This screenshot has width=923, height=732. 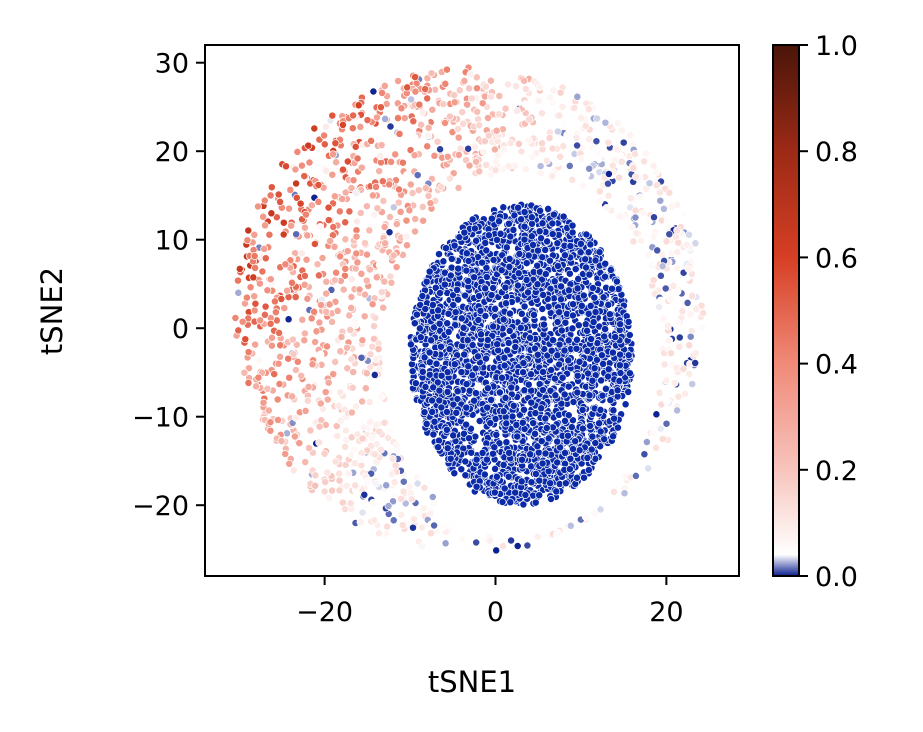 I want to click on y-tick-label: 30, so click(x=172, y=64).